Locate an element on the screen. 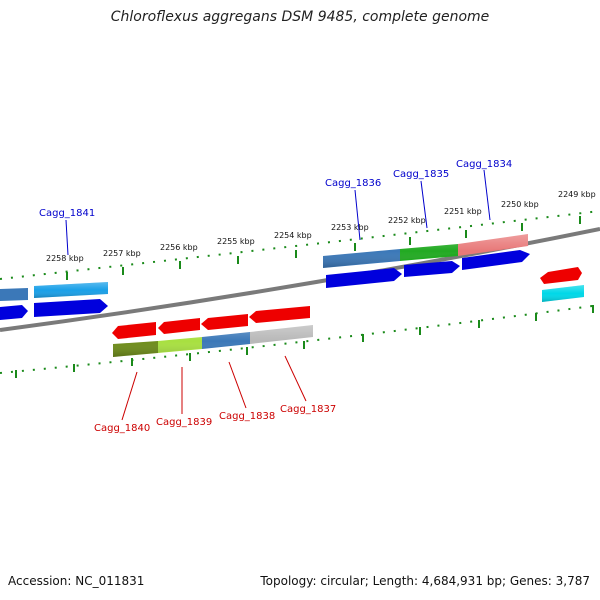  gene-label-cagg-1841: Cagg_1841 is located at coordinates (67, 213).